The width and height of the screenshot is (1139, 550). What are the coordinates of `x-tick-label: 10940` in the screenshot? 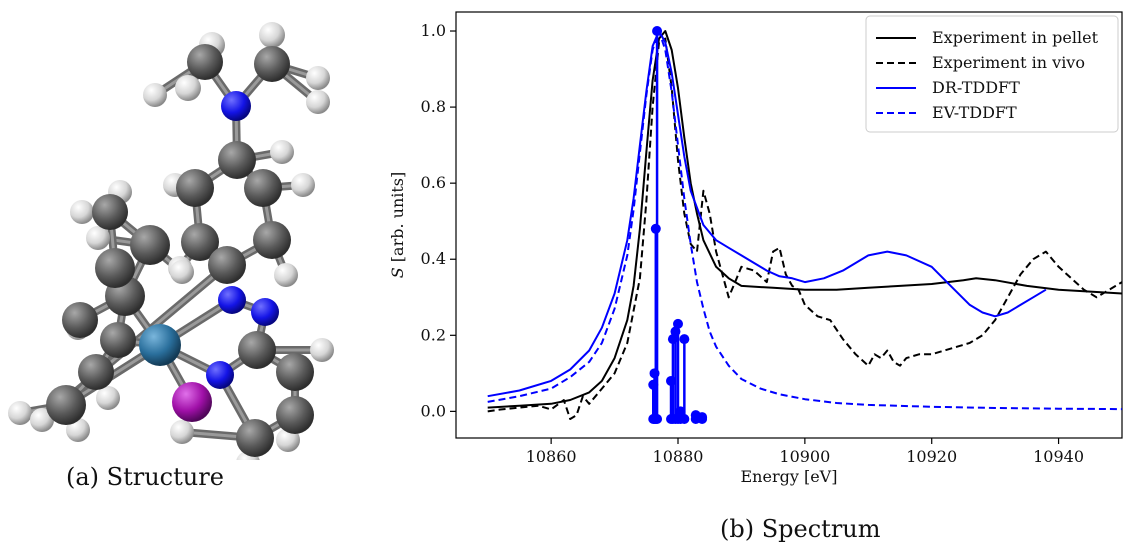 It's located at (1058, 456).